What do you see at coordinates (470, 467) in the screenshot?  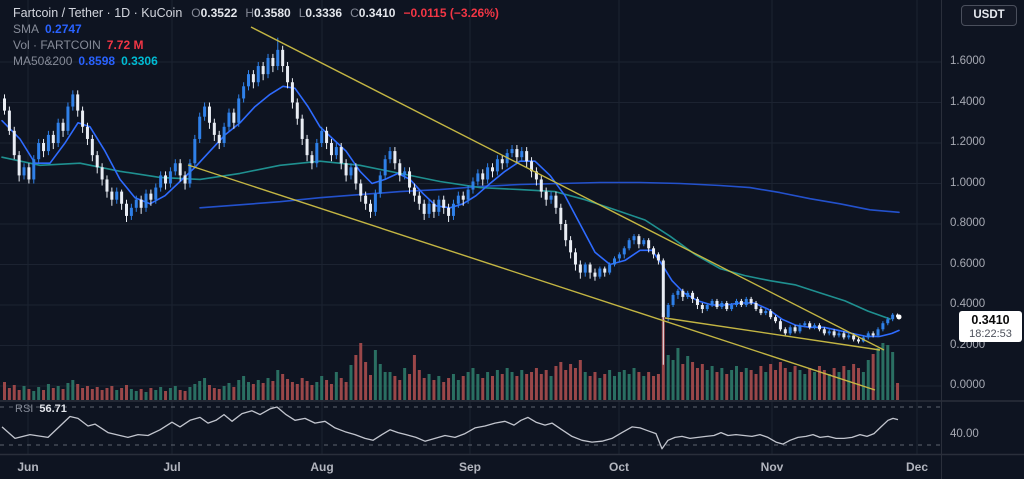 I see `time-axis: Jun Jul Aug Sep Oct Nov Dec` at bounding box center [470, 467].